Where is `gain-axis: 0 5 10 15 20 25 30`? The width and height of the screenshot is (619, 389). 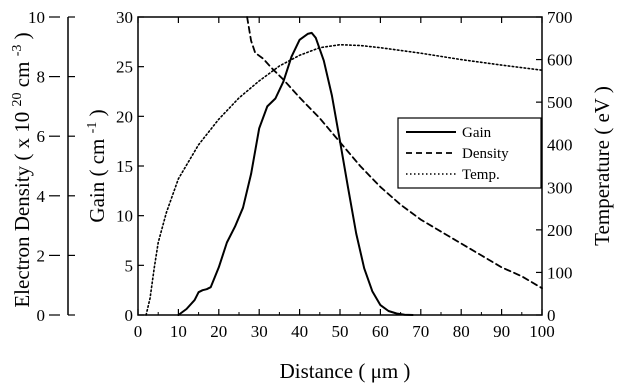 gain-axis: 0 5 10 15 20 25 30 is located at coordinates (130, 166).